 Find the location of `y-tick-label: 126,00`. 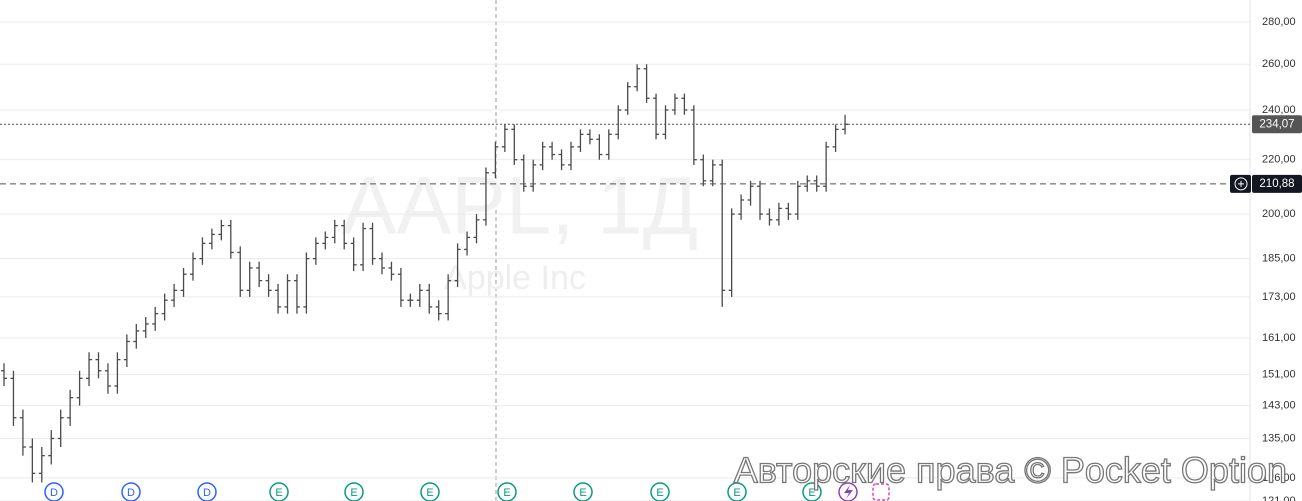

y-tick-label: 126,00 is located at coordinates (1279, 478).